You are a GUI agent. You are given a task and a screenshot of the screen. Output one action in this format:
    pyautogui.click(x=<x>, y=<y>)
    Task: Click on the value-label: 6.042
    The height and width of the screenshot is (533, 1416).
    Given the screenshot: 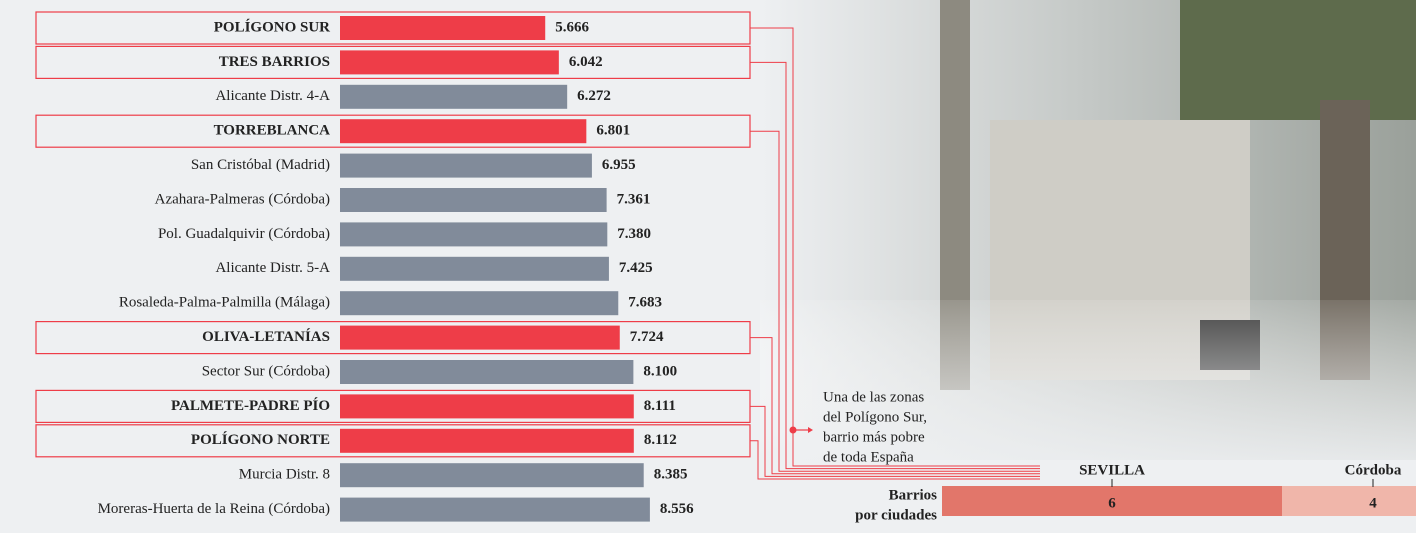 What is the action you would take?
    pyautogui.click(x=586, y=62)
    